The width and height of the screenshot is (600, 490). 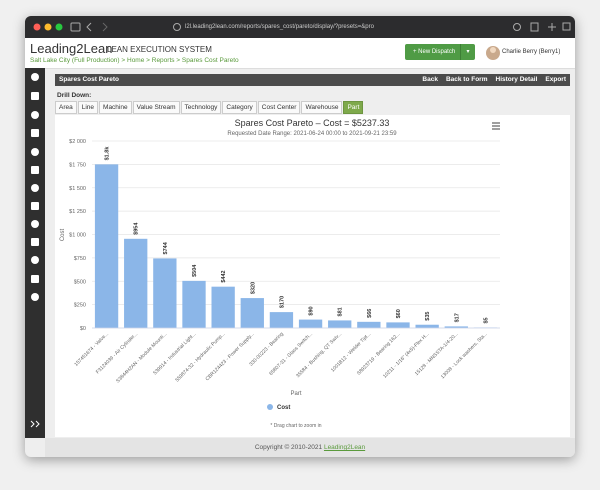 I want to click on new-tab-icon, so click(x=552, y=27).